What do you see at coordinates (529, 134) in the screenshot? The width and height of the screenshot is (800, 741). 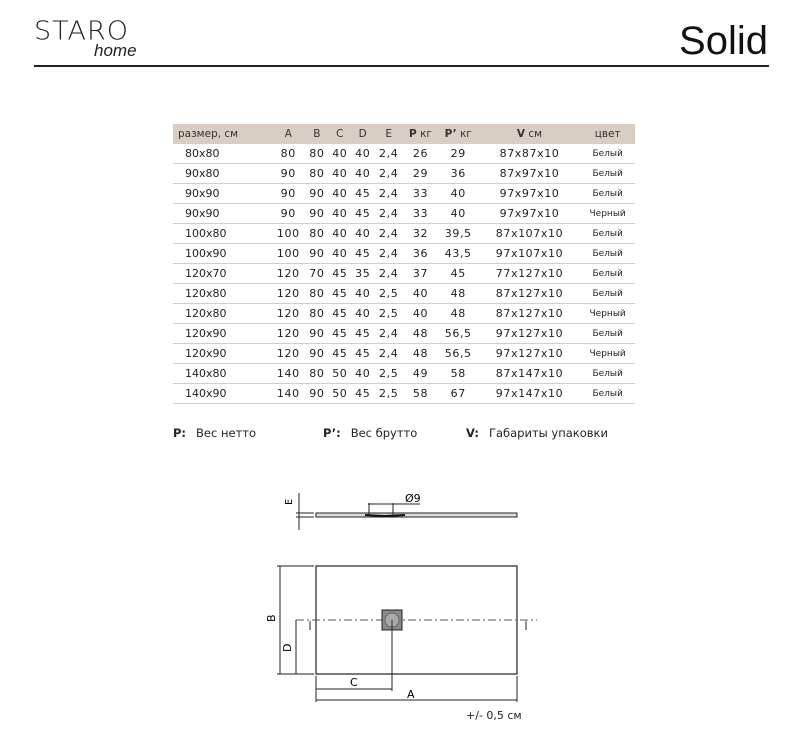 I see `header-v: V см` at bounding box center [529, 134].